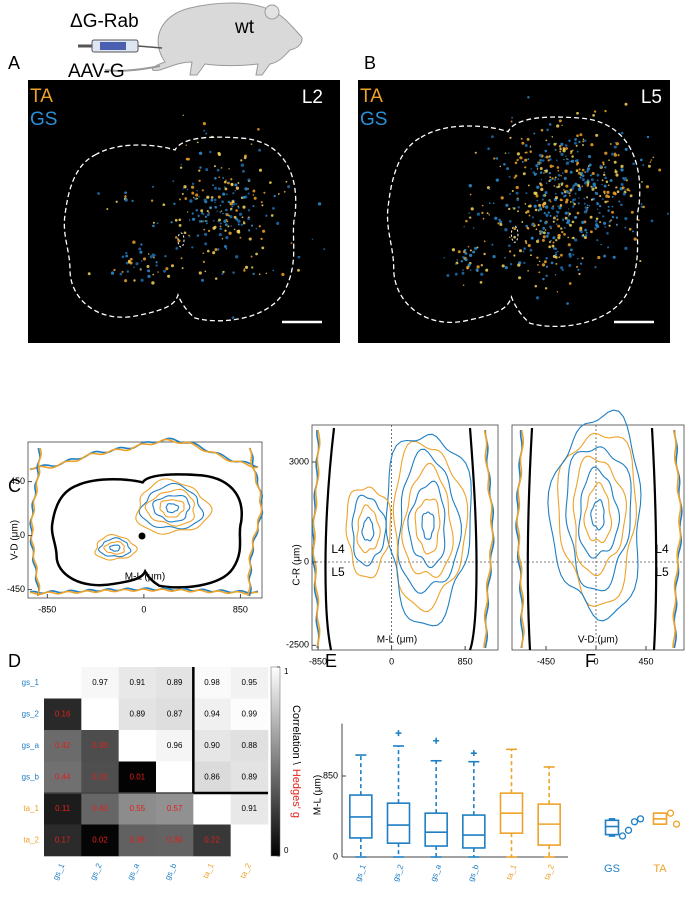 Image resolution: width=692 pixels, height=908 pixels. I want to click on y-tick-label: 450, so click(17, 481).